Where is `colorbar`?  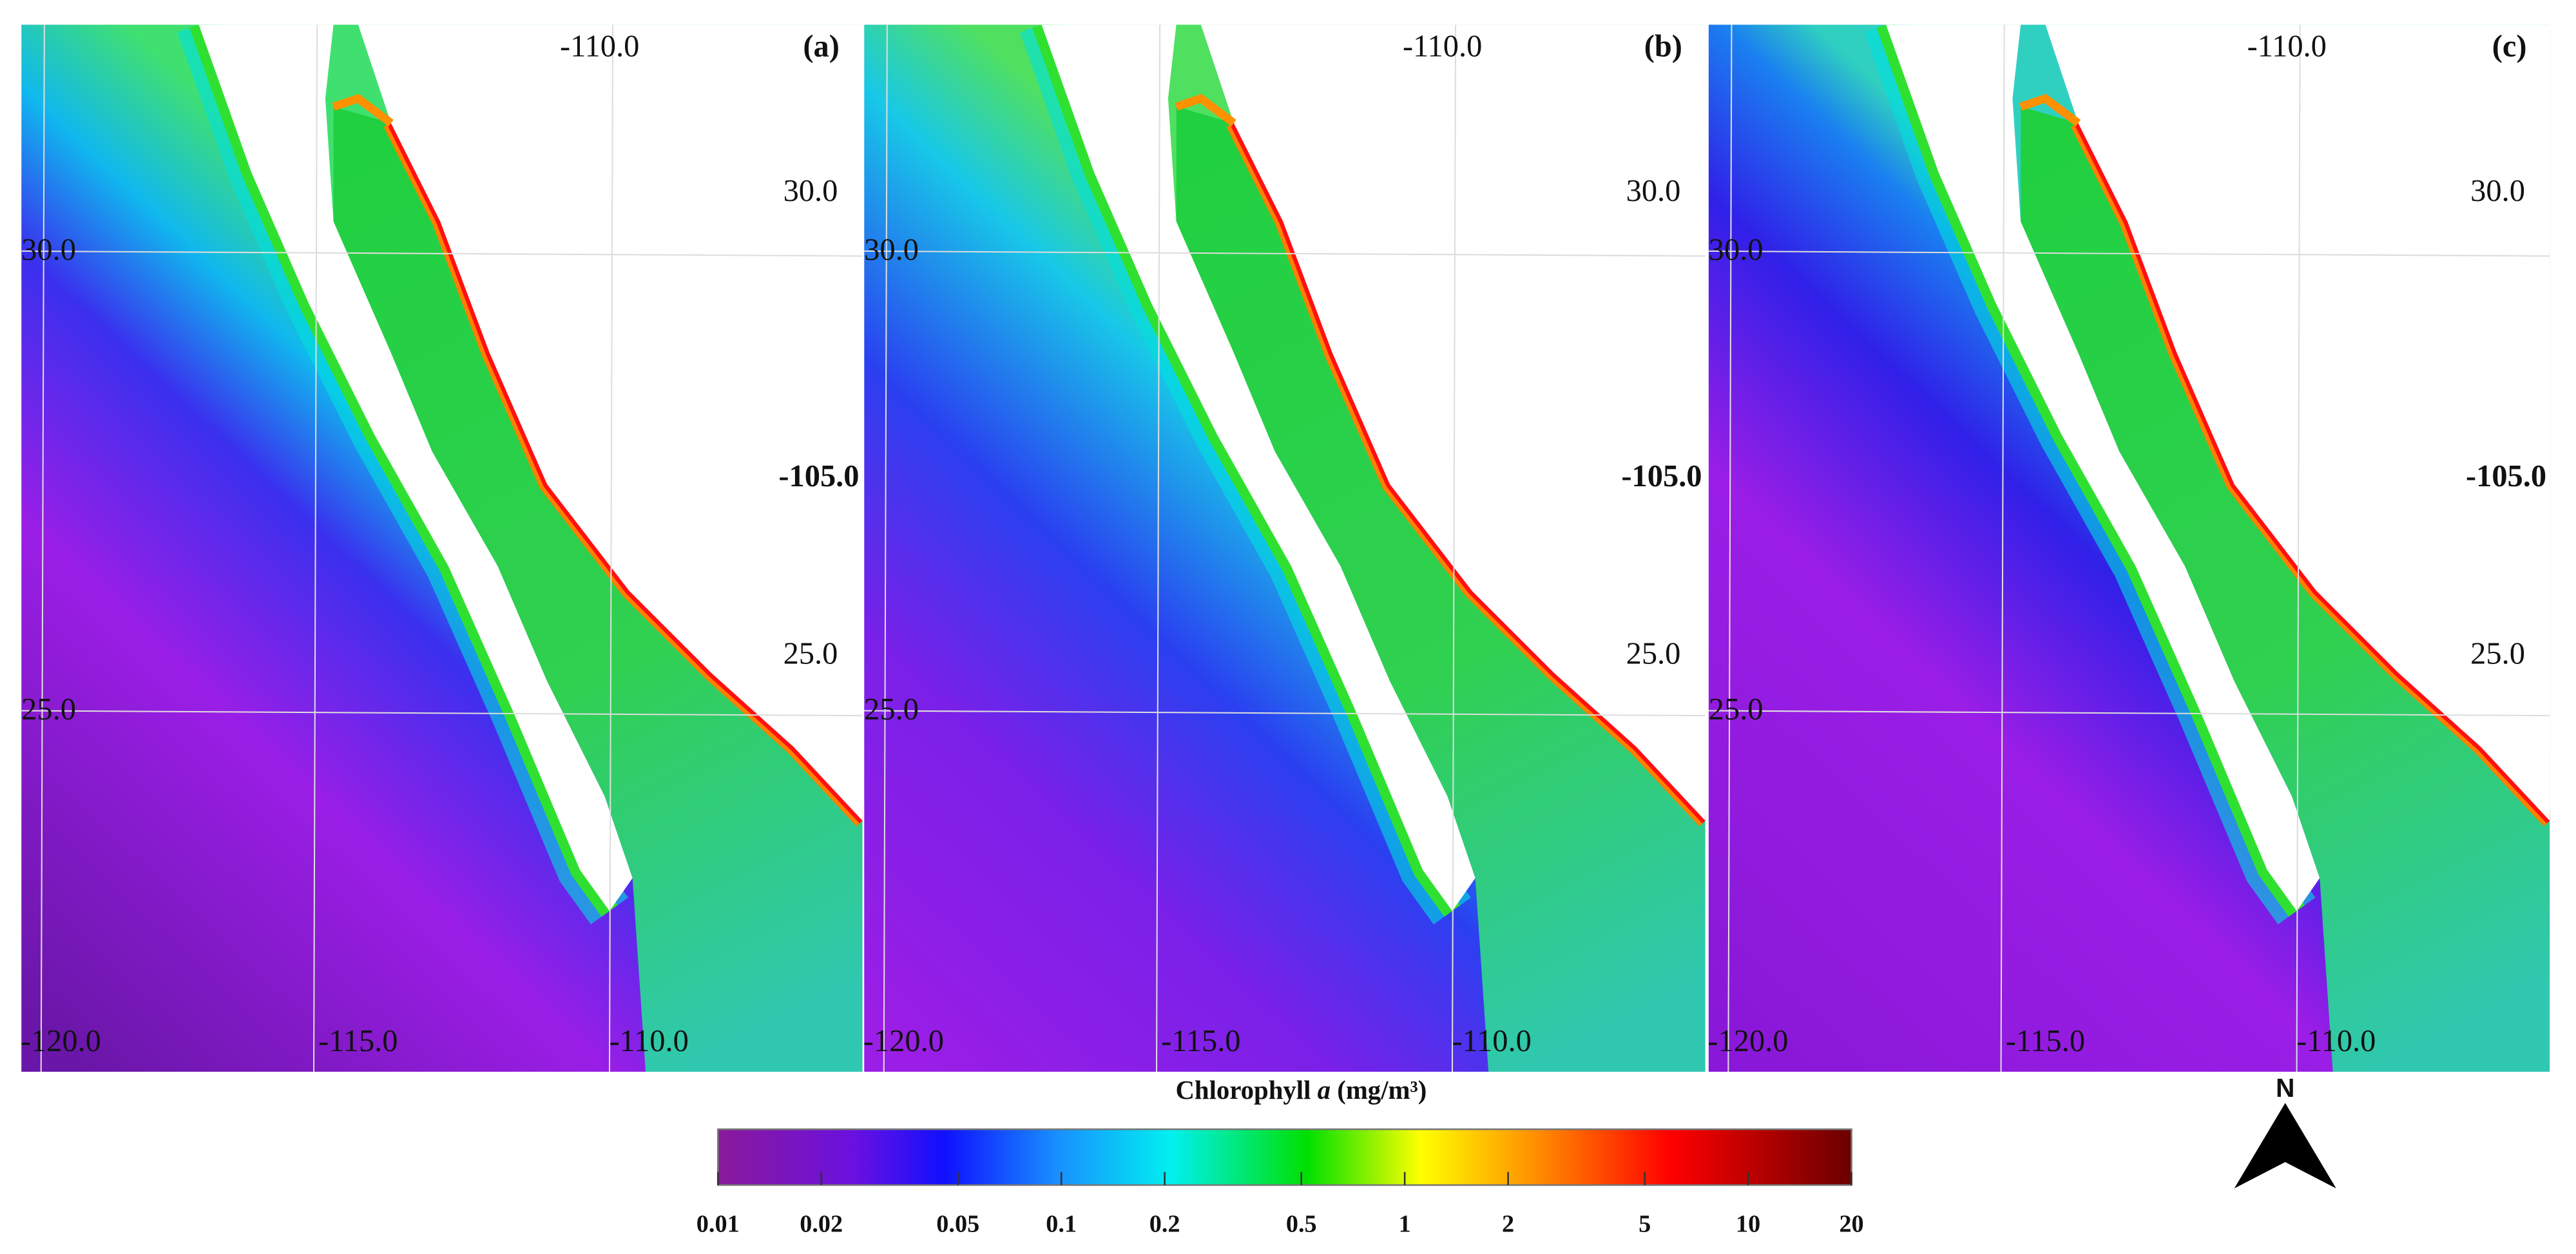 colorbar is located at coordinates (1284, 1157).